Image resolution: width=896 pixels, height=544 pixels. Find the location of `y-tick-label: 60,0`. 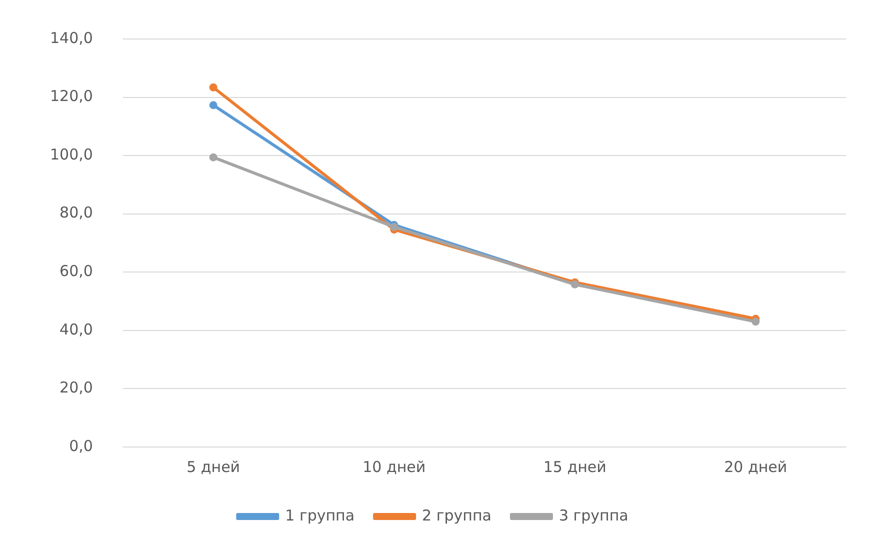

y-tick-label: 60,0 is located at coordinates (76, 271).